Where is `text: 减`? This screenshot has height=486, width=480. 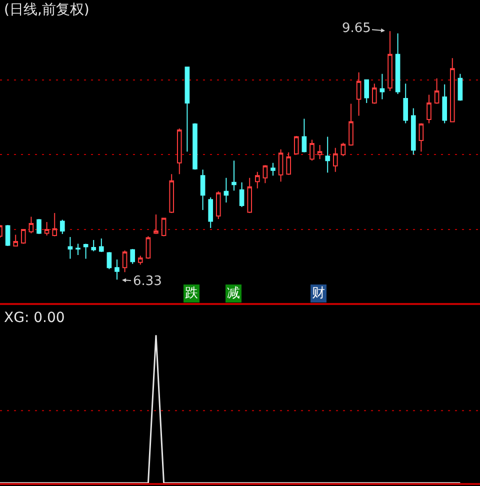
text: 减 is located at coordinates (233, 293).